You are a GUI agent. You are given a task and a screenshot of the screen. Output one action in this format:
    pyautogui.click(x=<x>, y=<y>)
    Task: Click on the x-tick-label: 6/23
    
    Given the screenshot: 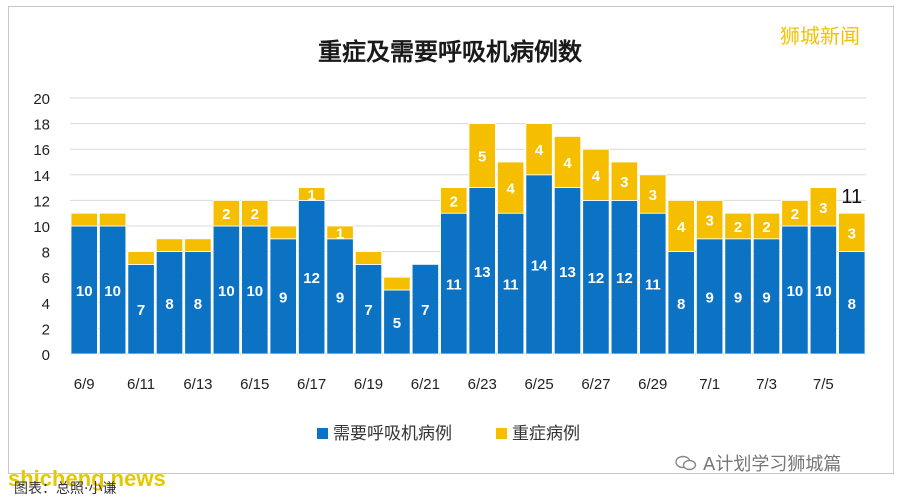 What is the action you would take?
    pyautogui.click(x=482, y=384)
    